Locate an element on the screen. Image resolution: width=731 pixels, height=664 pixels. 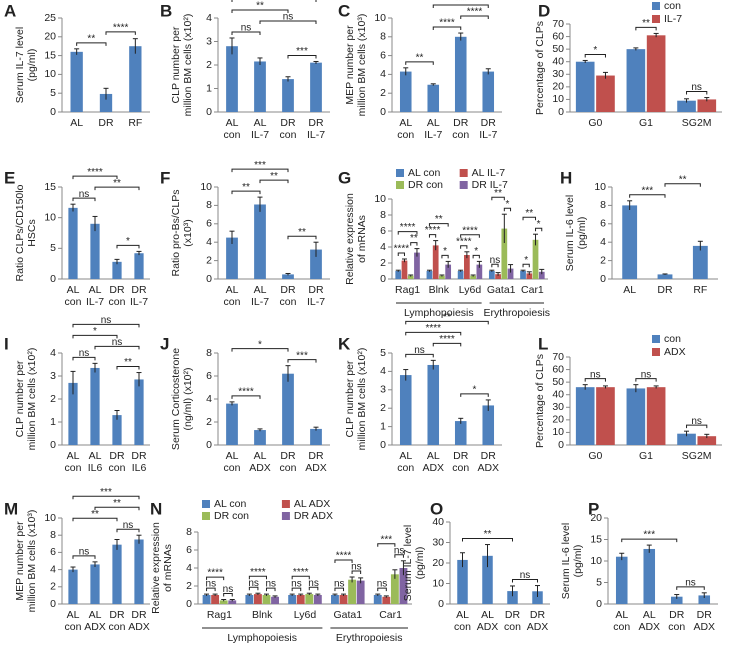
y-tick-label: 8 is located at coordinates (53, 535).